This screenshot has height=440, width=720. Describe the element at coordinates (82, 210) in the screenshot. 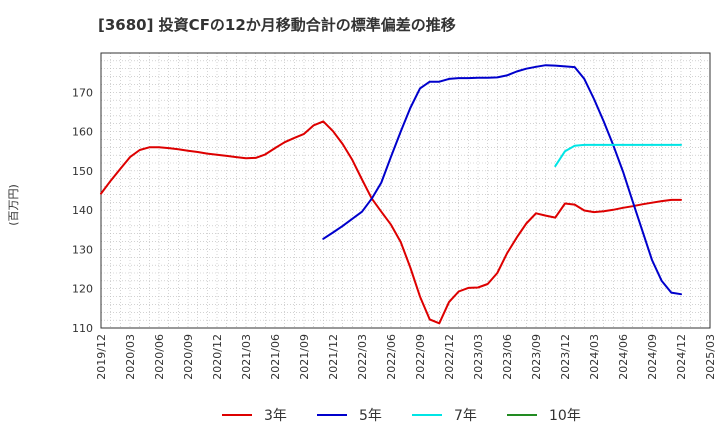

I see `y-tick-label: 140` at that location.